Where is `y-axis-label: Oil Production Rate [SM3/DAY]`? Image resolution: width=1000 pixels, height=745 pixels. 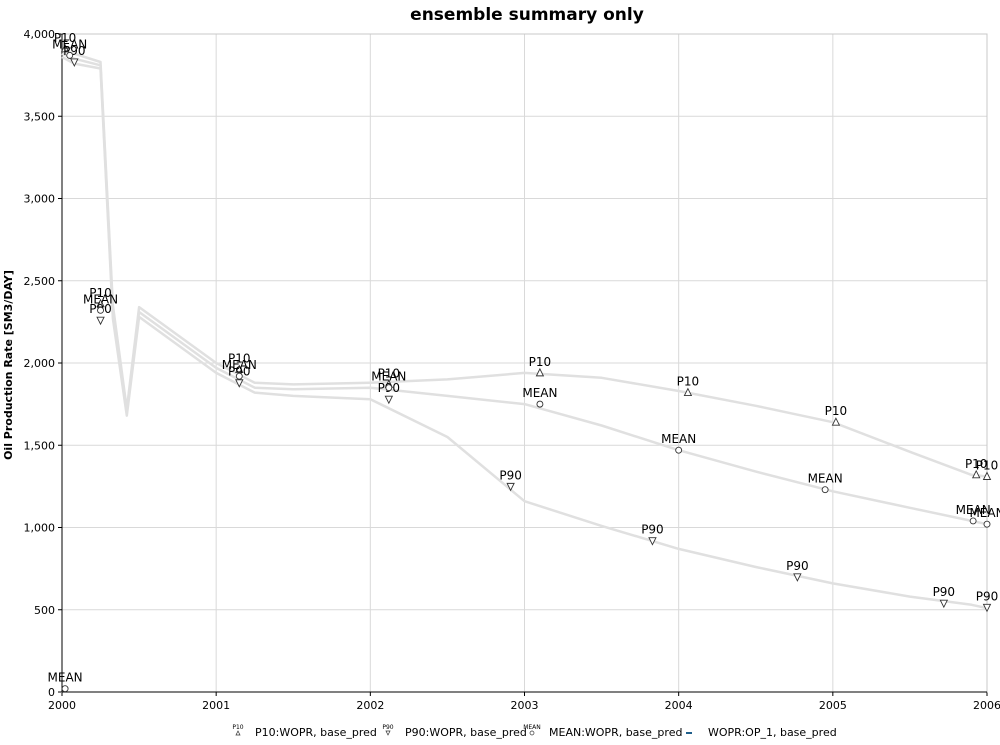
y-axis-label: Oil Production Rate [SM3/DAY] is located at coordinates (8, 365).